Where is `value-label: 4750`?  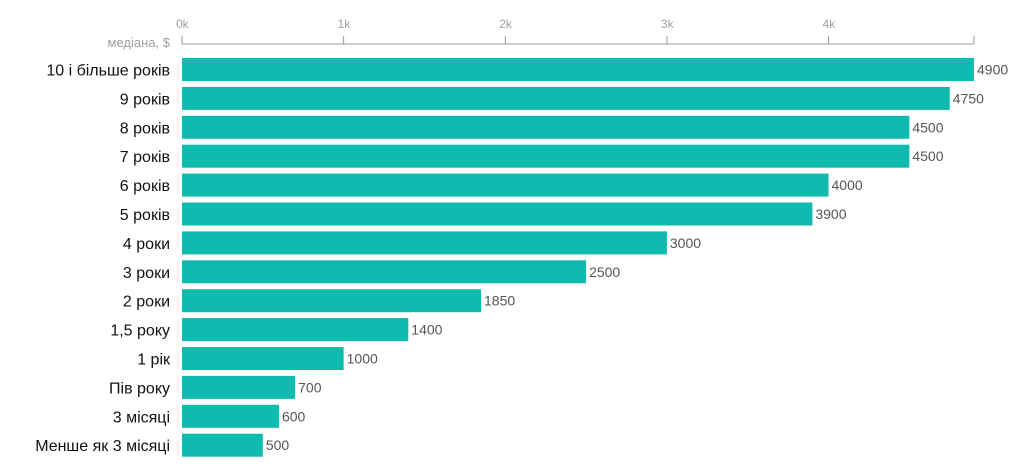 value-label: 4750 is located at coordinates (968, 98).